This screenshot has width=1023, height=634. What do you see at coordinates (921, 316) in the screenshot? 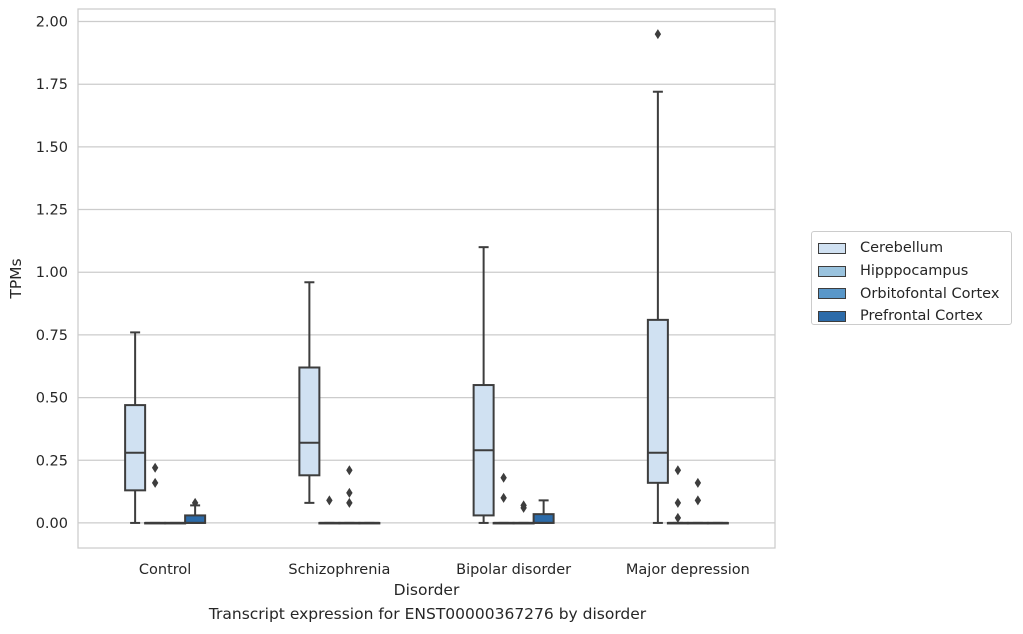
I see `legend-label: Prefrontal Cortex` at bounding box center [921, 316].